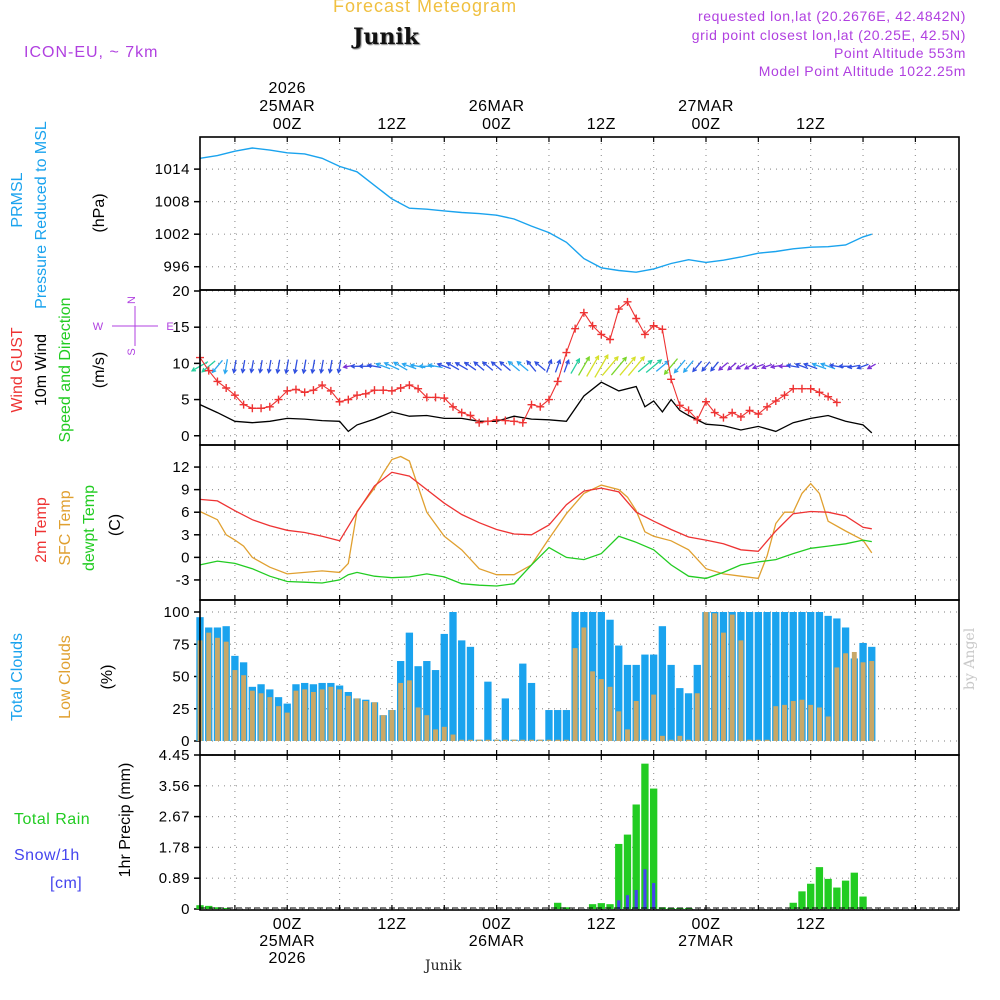  Describe the element at coordinates (185, 909) in the screenshot. I see `y-tick-label: 0` at that location.